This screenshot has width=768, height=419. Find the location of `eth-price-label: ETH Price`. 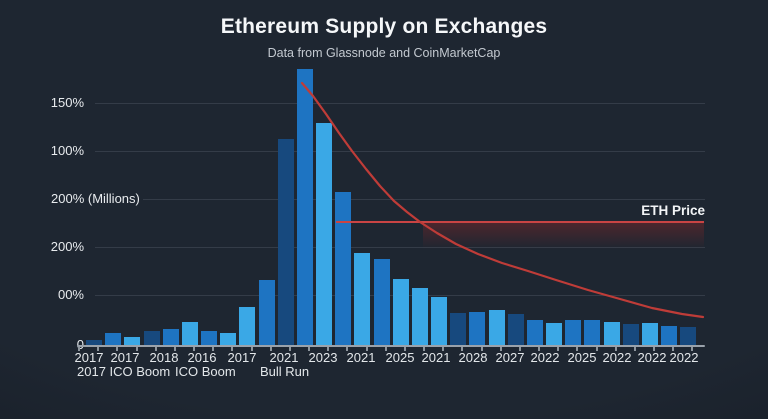

eth-price-label: ETH Price is located at coordinates (673, 210).